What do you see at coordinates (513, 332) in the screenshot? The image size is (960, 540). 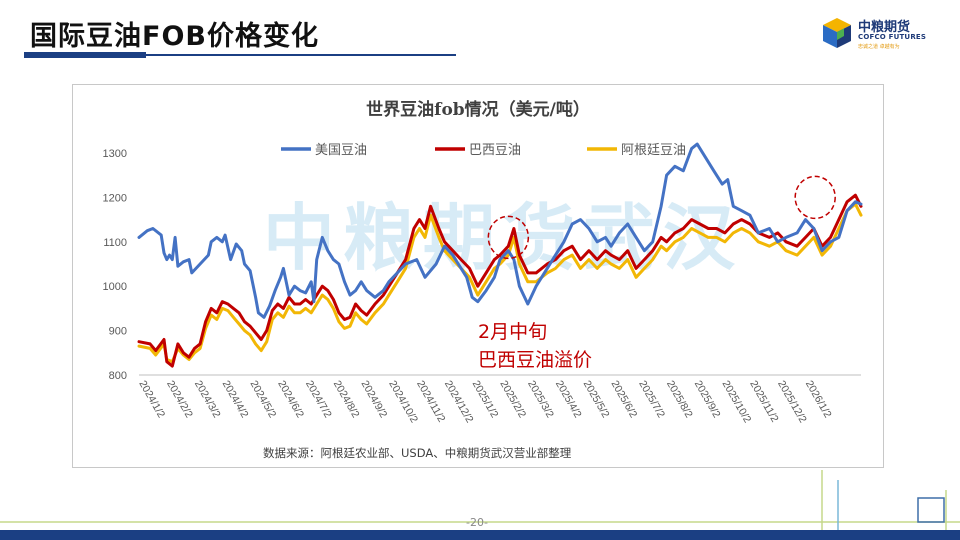 I see `annotation-line-1: 2月中旬` at bounding box center [513, 332].